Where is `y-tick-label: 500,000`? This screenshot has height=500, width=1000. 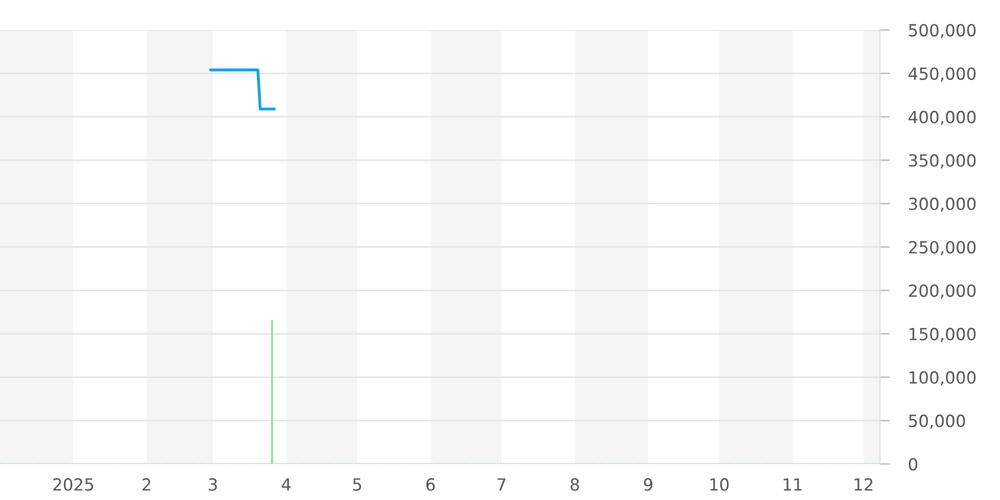 y-tick-label: 500,000 is located at coordinates (942, 31).